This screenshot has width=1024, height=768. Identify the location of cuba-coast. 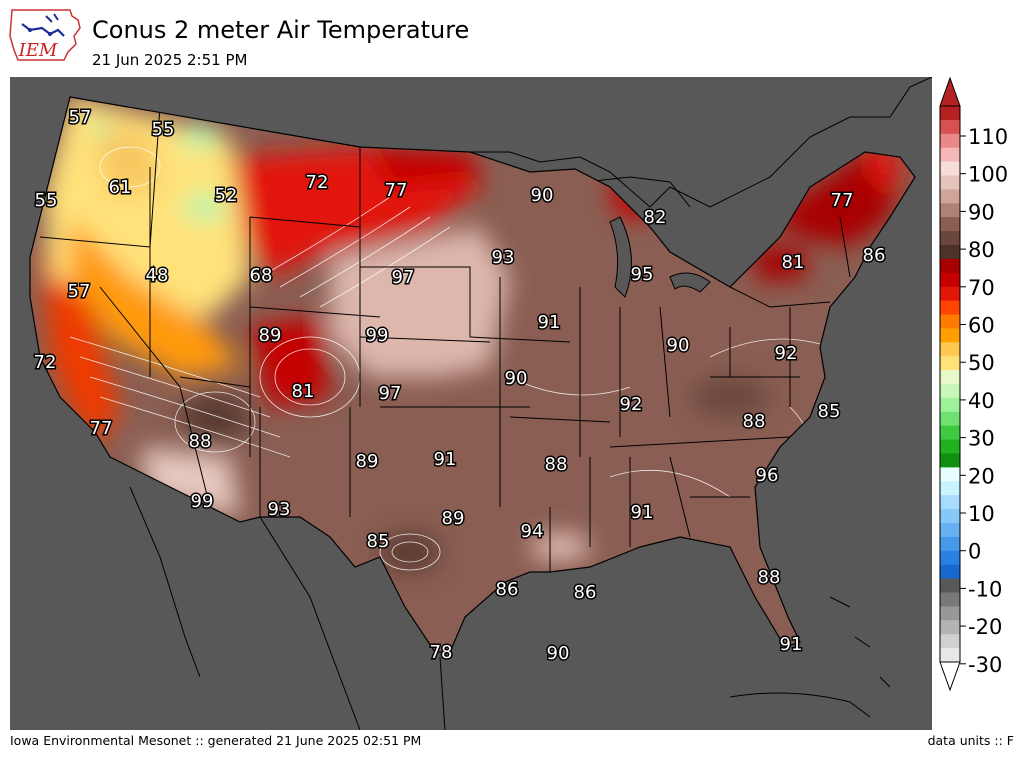
(800, 705).